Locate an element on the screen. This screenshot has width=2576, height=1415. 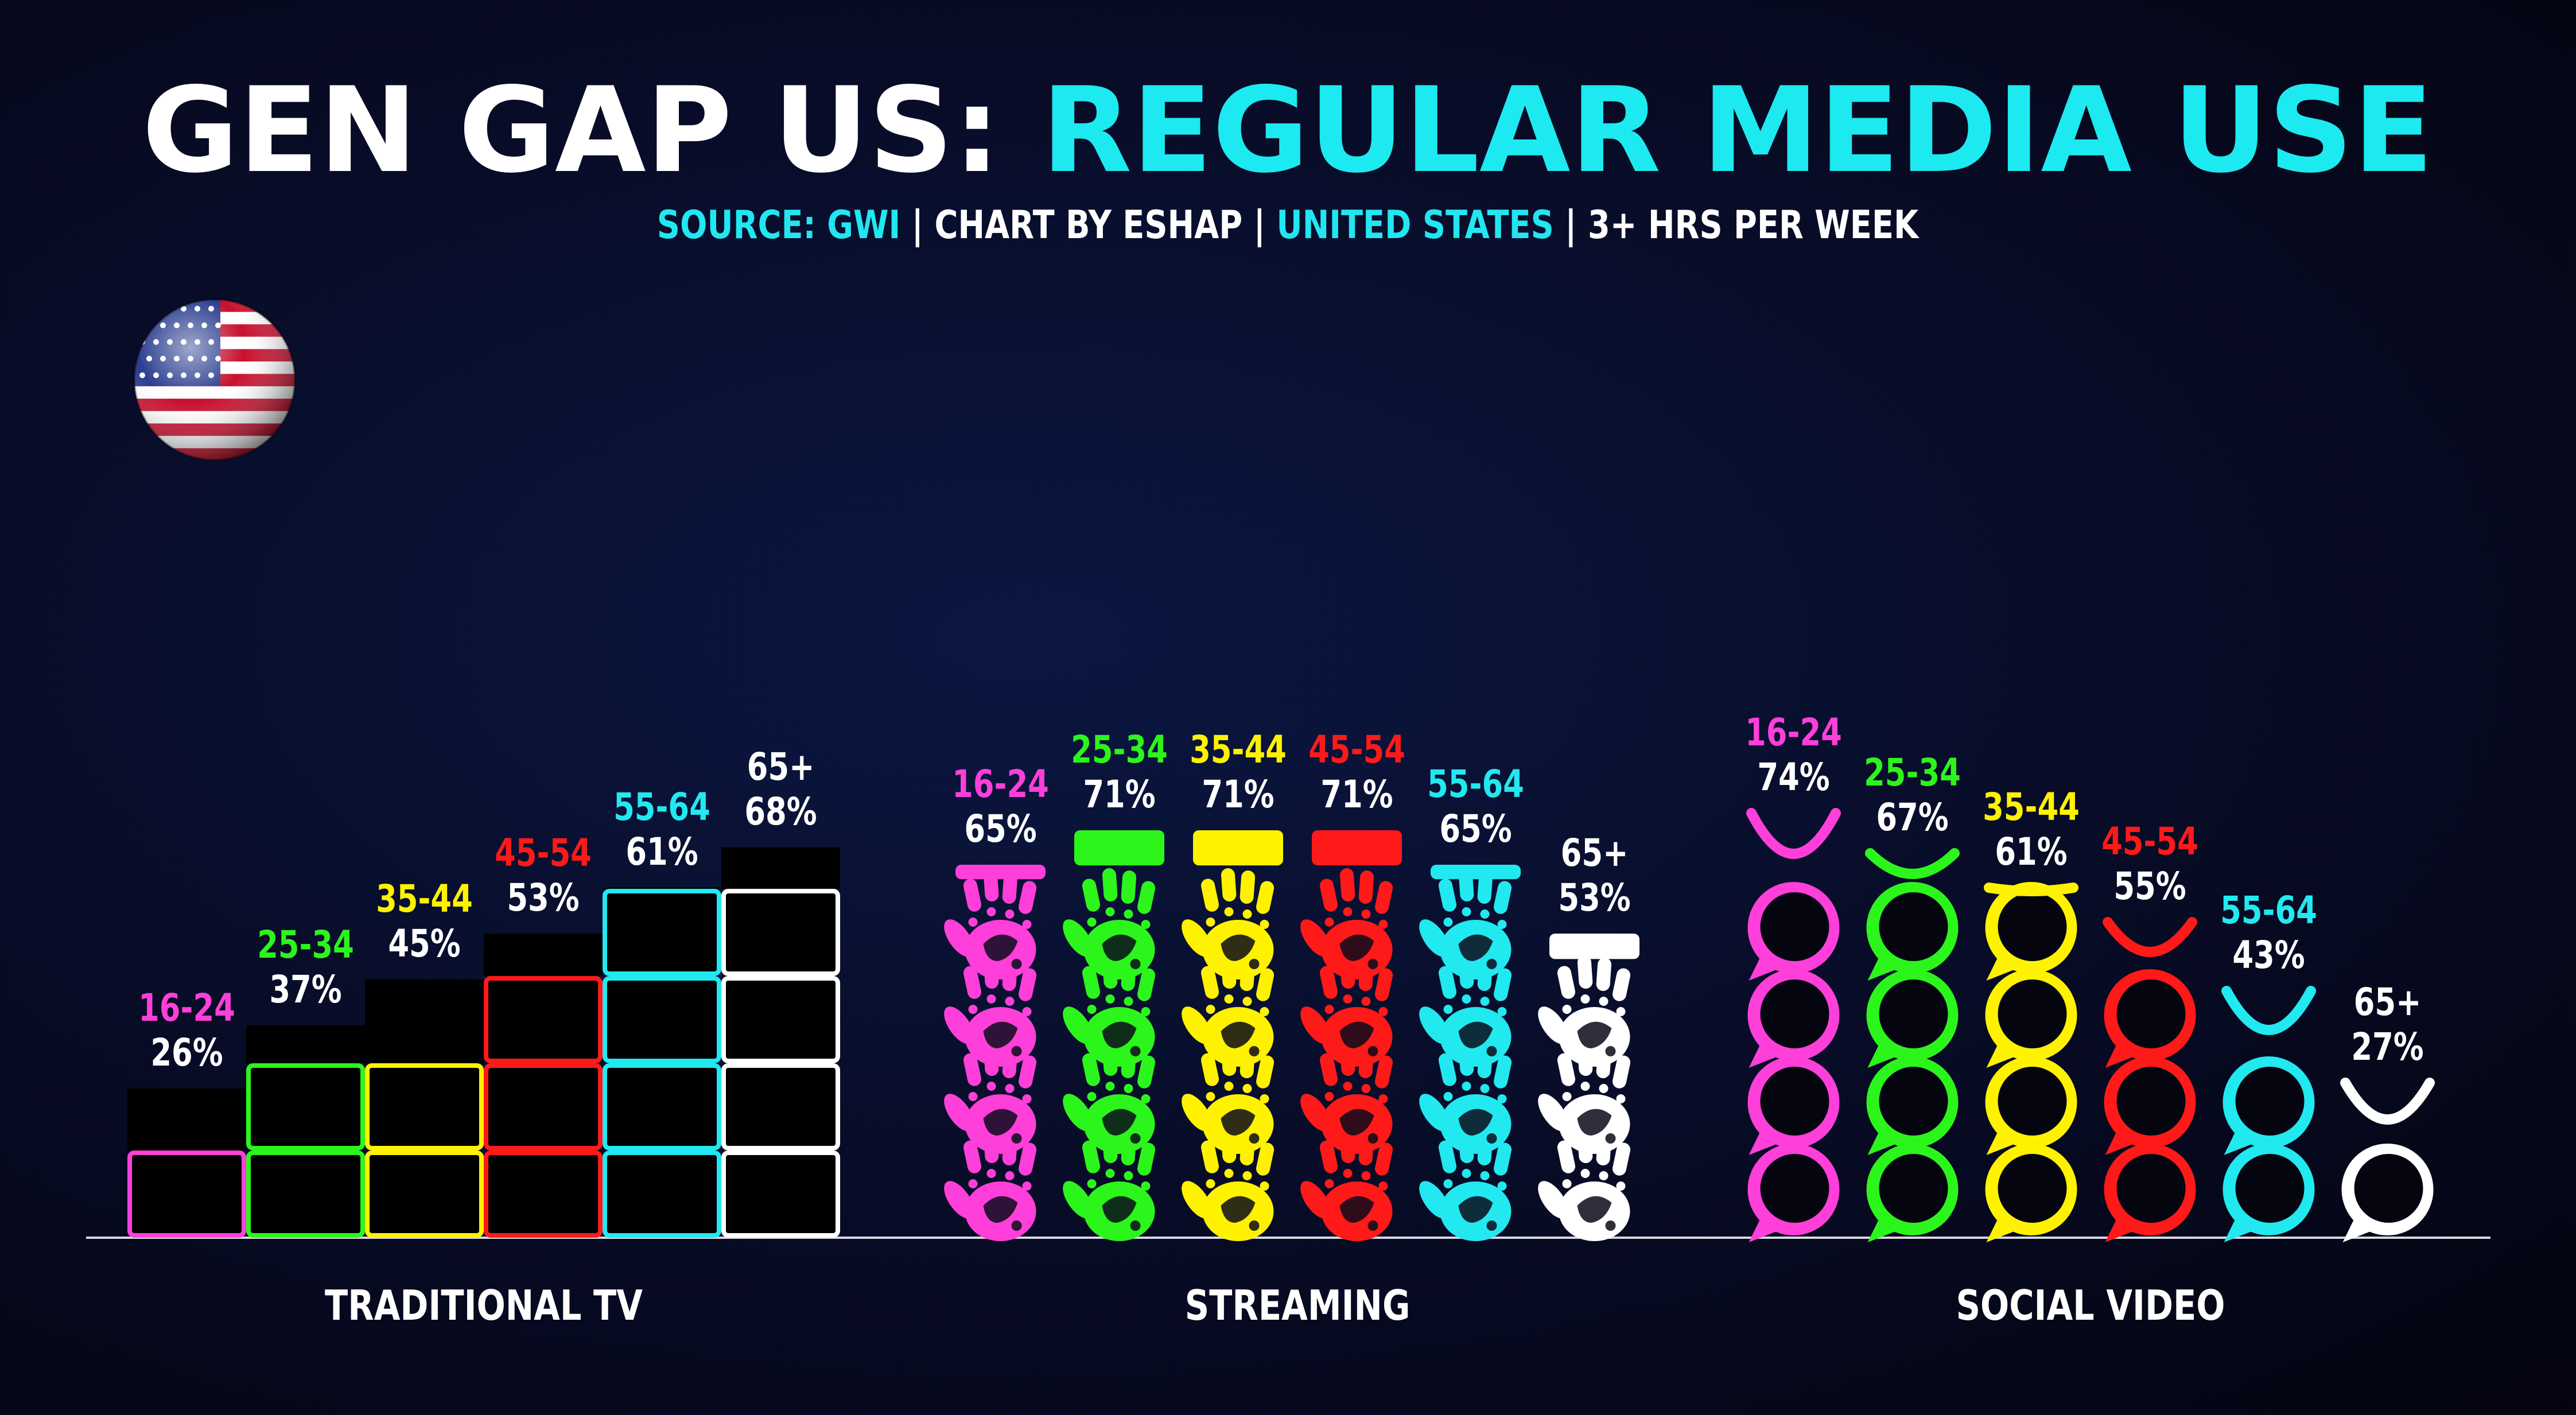
us-flag-globe-icon is located at coordinates (214, 379).